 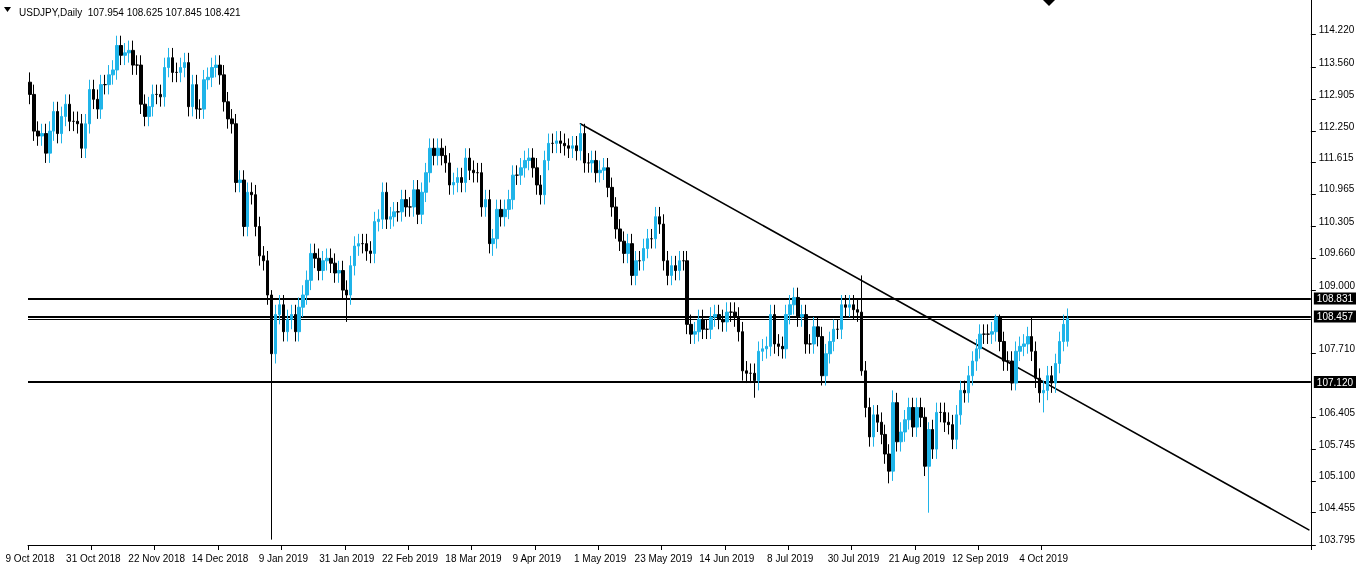 What do you see at coordinates (853, 558) in the screenshot?
I see `x-tick-label: 30 Jul 2019` at bounding box center [853, 558].